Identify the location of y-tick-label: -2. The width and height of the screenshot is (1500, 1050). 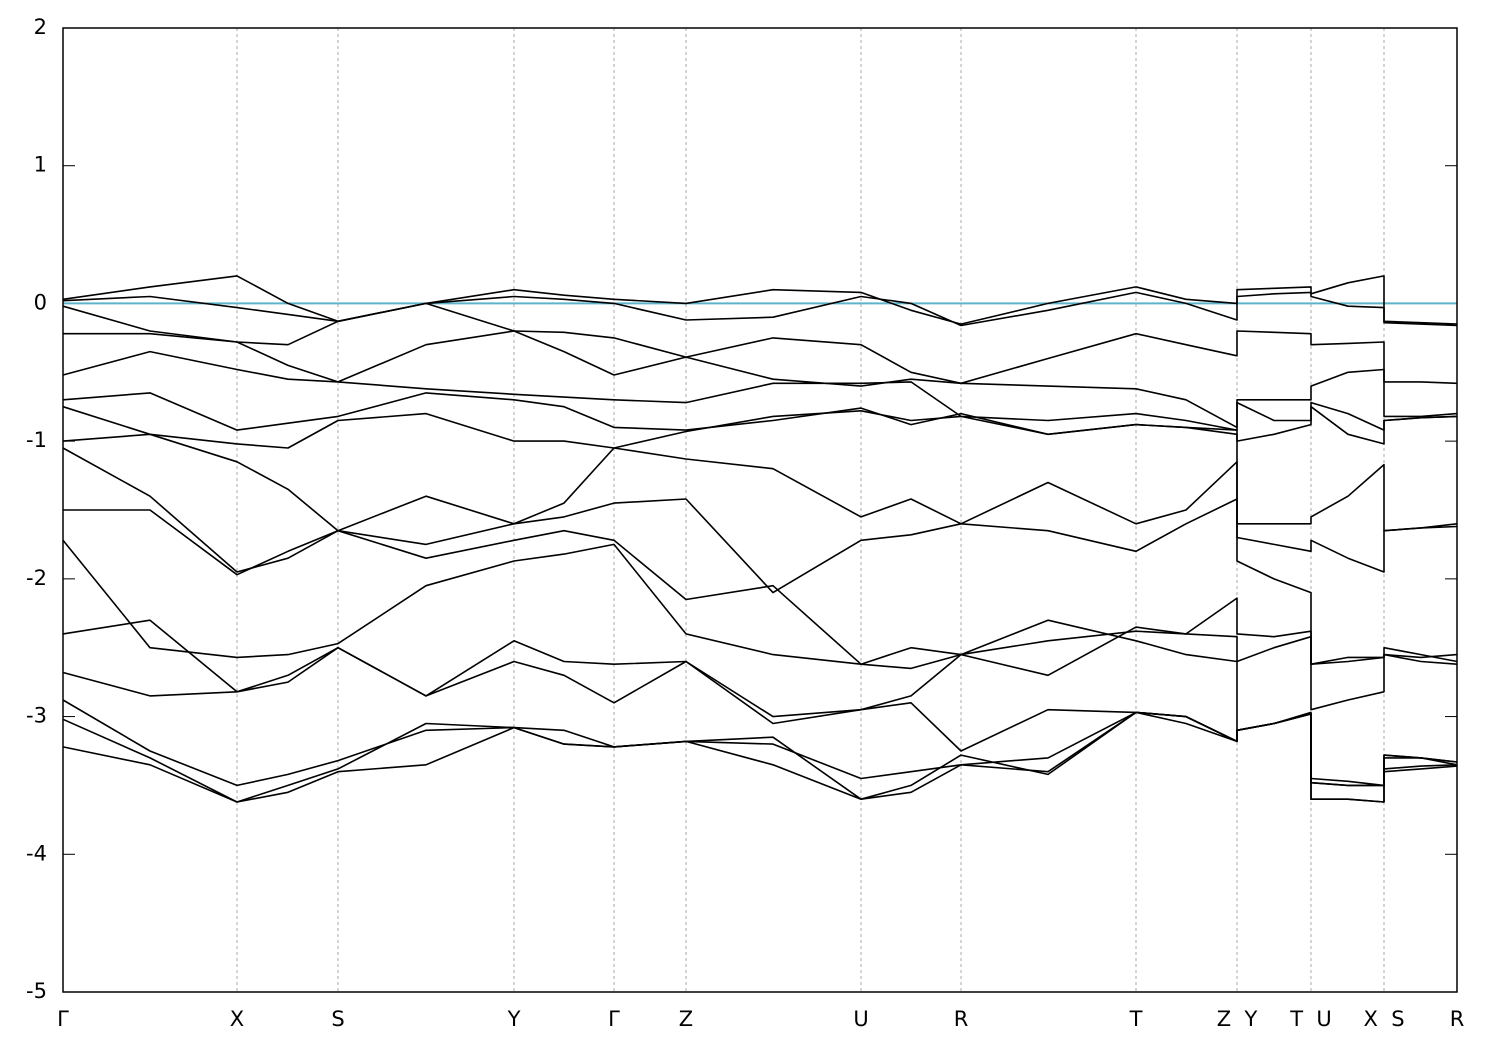
(36, 578).